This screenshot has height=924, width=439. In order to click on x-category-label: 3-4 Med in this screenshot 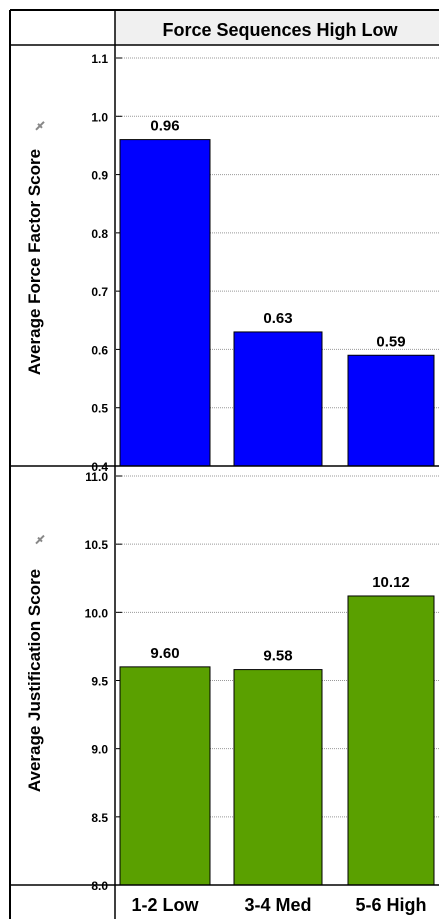, I will do `click(277, 905)`.